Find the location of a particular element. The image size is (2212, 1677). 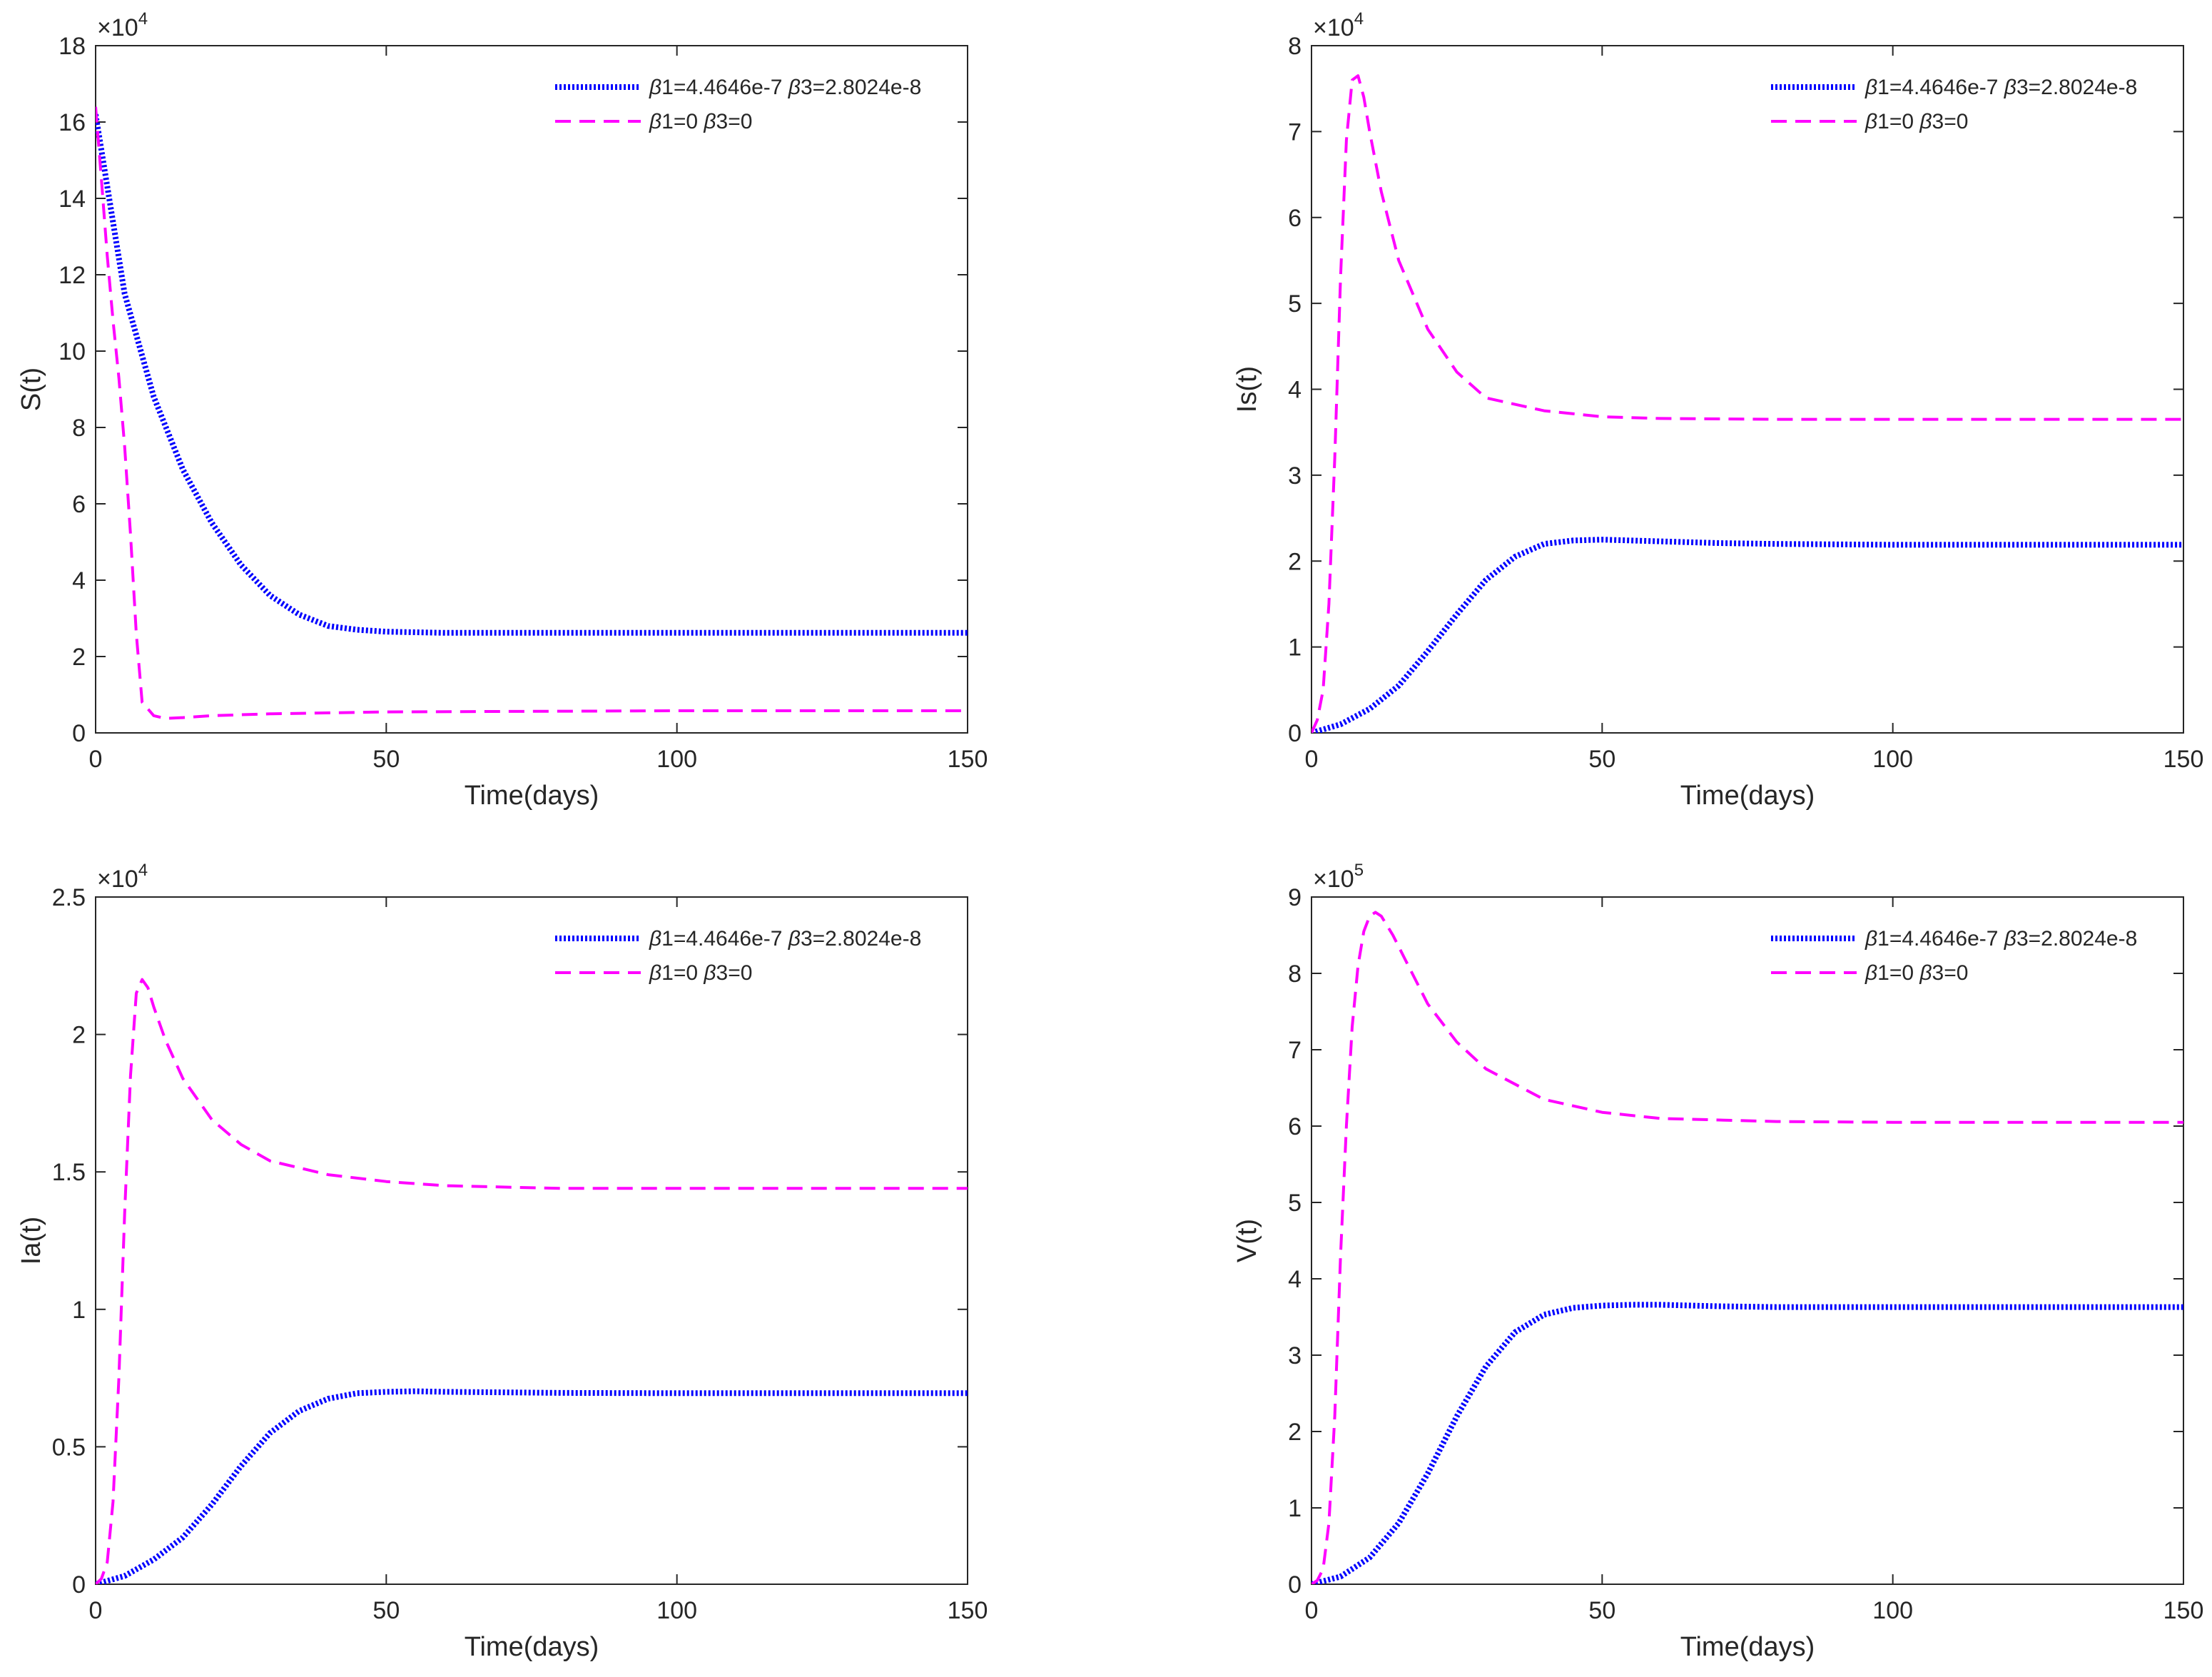

y-tick-label: 14 is located at coordinates (72, 199).